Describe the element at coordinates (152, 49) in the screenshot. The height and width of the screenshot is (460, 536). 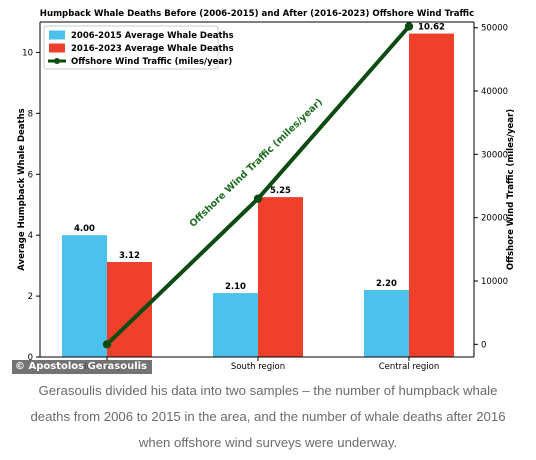
I see `legend-label: 2016-2023 Average Whale Deaths` at that location.